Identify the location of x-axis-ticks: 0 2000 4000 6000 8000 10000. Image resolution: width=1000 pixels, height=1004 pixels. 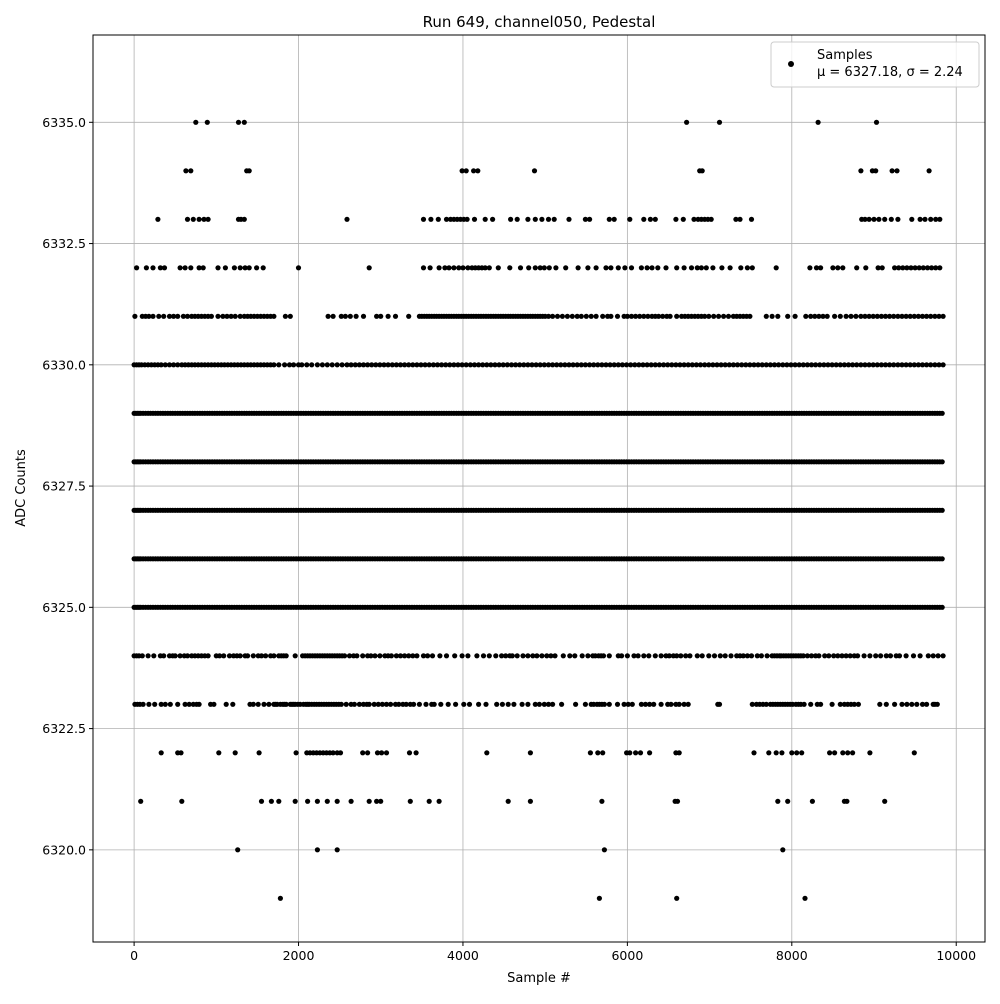
(553, 952).